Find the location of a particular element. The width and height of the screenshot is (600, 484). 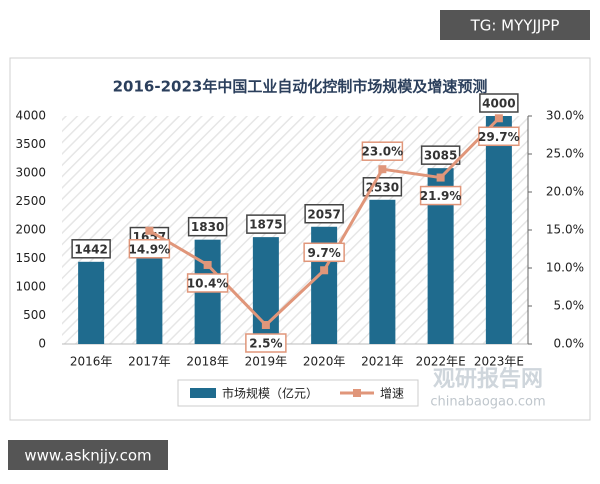

legend-box is located at coordinates (298, 393).